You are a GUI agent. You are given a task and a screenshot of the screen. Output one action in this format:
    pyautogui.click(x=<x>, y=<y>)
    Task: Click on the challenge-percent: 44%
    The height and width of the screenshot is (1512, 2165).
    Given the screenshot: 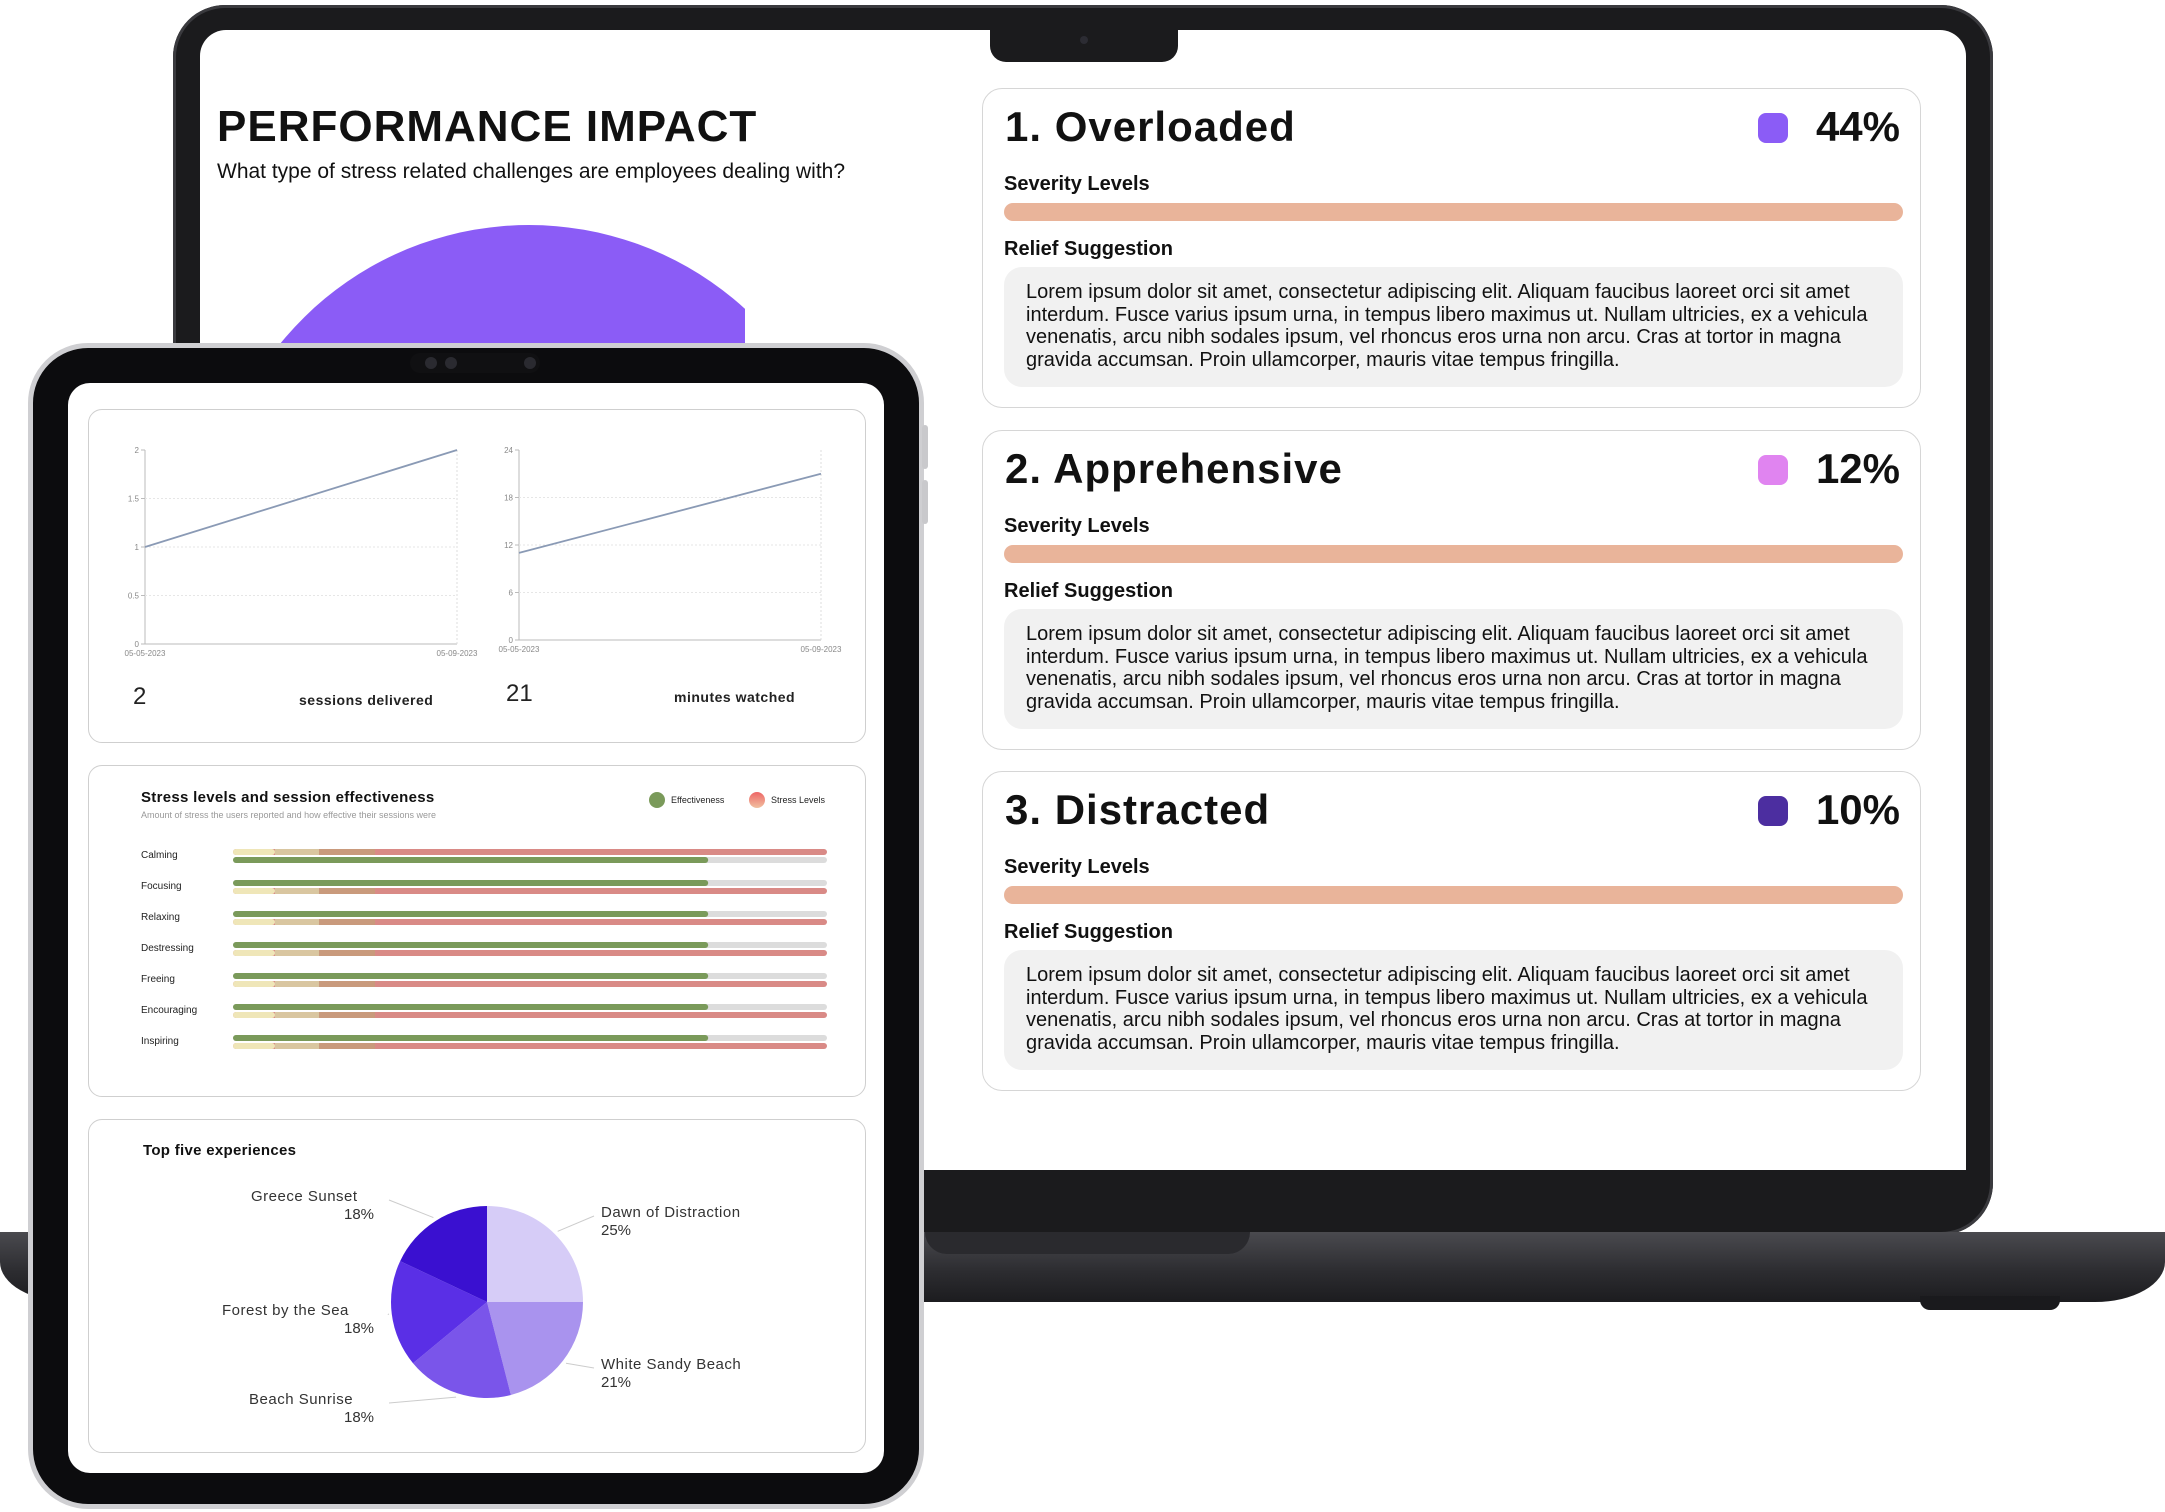 What is the action you would take?
    pyautogui.click(x=1857, y=126)
    